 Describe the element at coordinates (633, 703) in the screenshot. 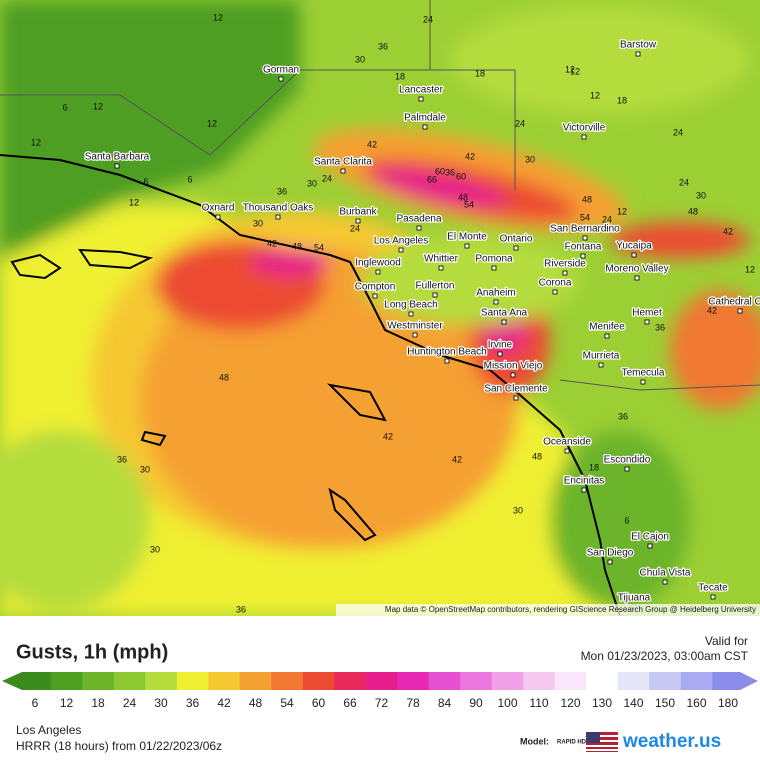

I see `scale-label: 140` at that location.